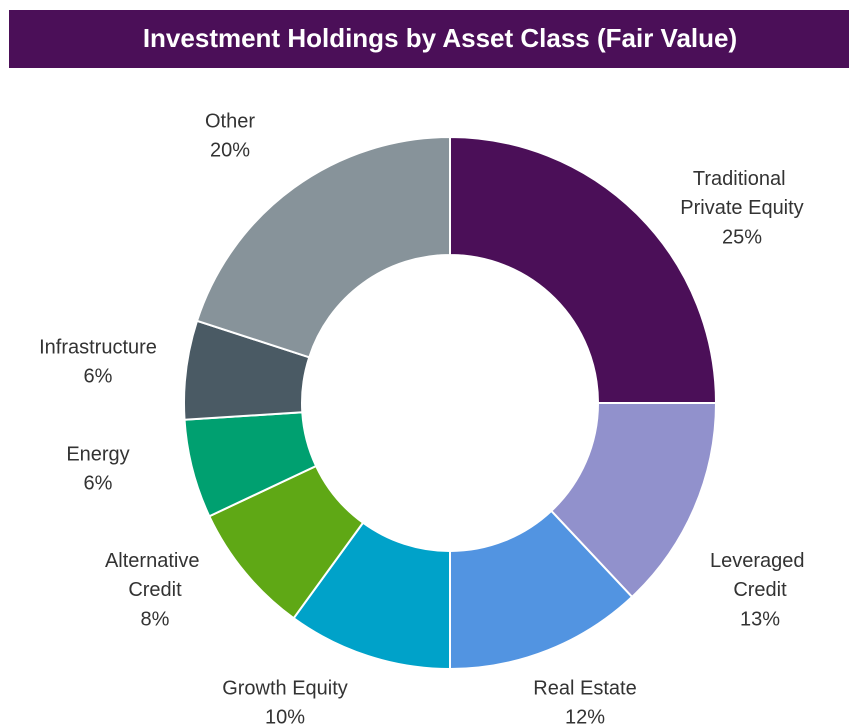 Image resolution: width=849 pixels, height=726 pixels. Describe the element at coordinates (741, 208) in the screenshot. I see `label-line: Private Equity` at that location.